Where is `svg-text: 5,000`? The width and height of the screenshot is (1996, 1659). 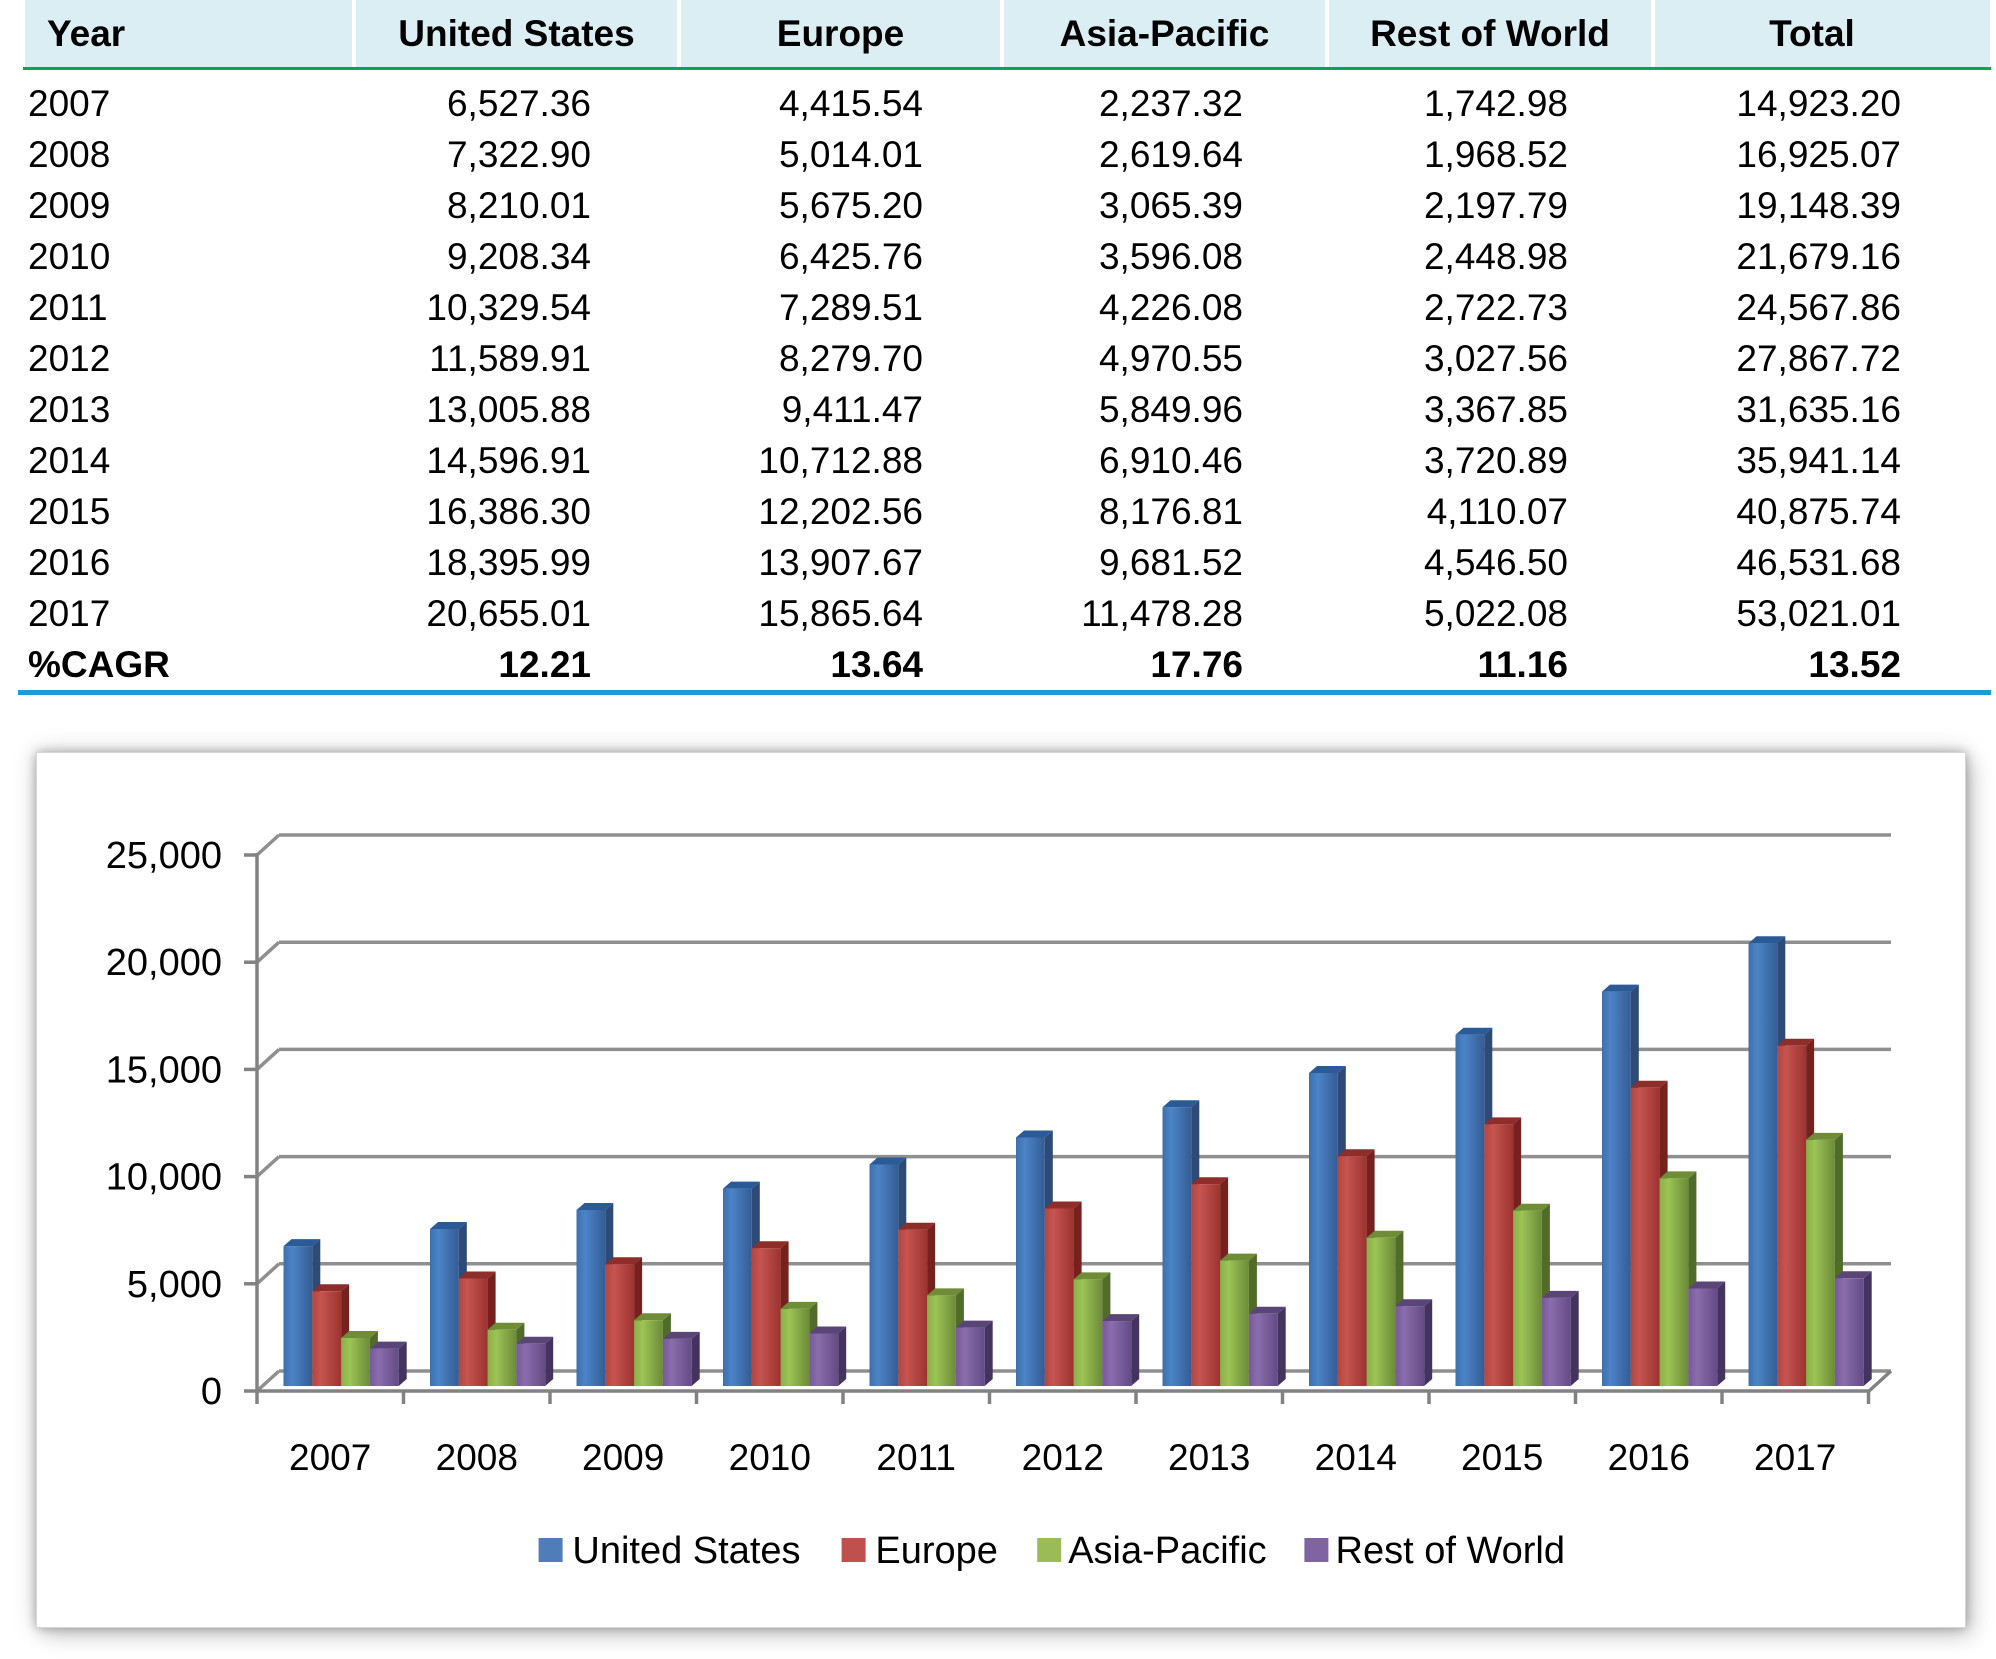 svg-text: 5,000 is located at coordinates (174, 1285).